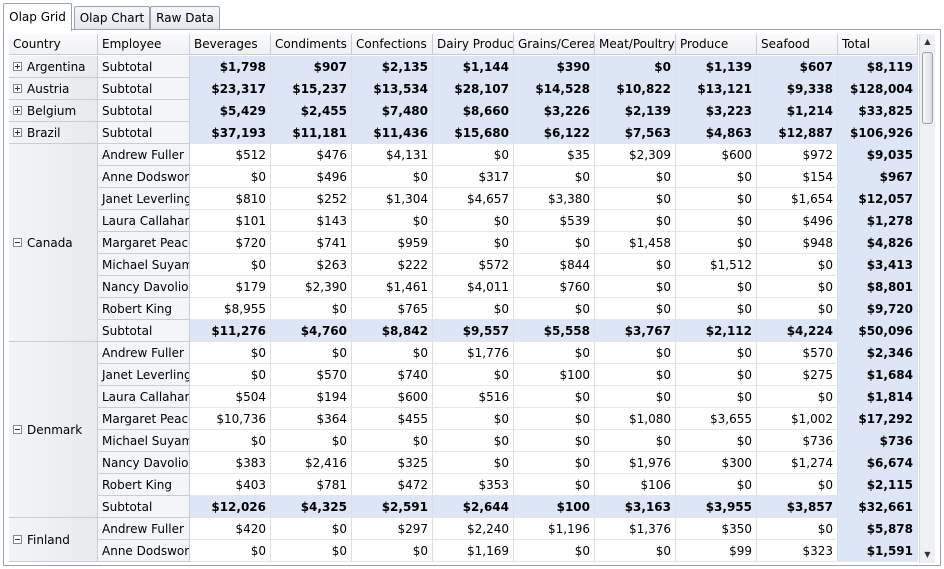 Image resolution: width=944 pixels, height=569 pixels. What do you see at coordinates (473, 265) in the screenshot?
I see `value-cell: $572` at bounding box center [473, 265].